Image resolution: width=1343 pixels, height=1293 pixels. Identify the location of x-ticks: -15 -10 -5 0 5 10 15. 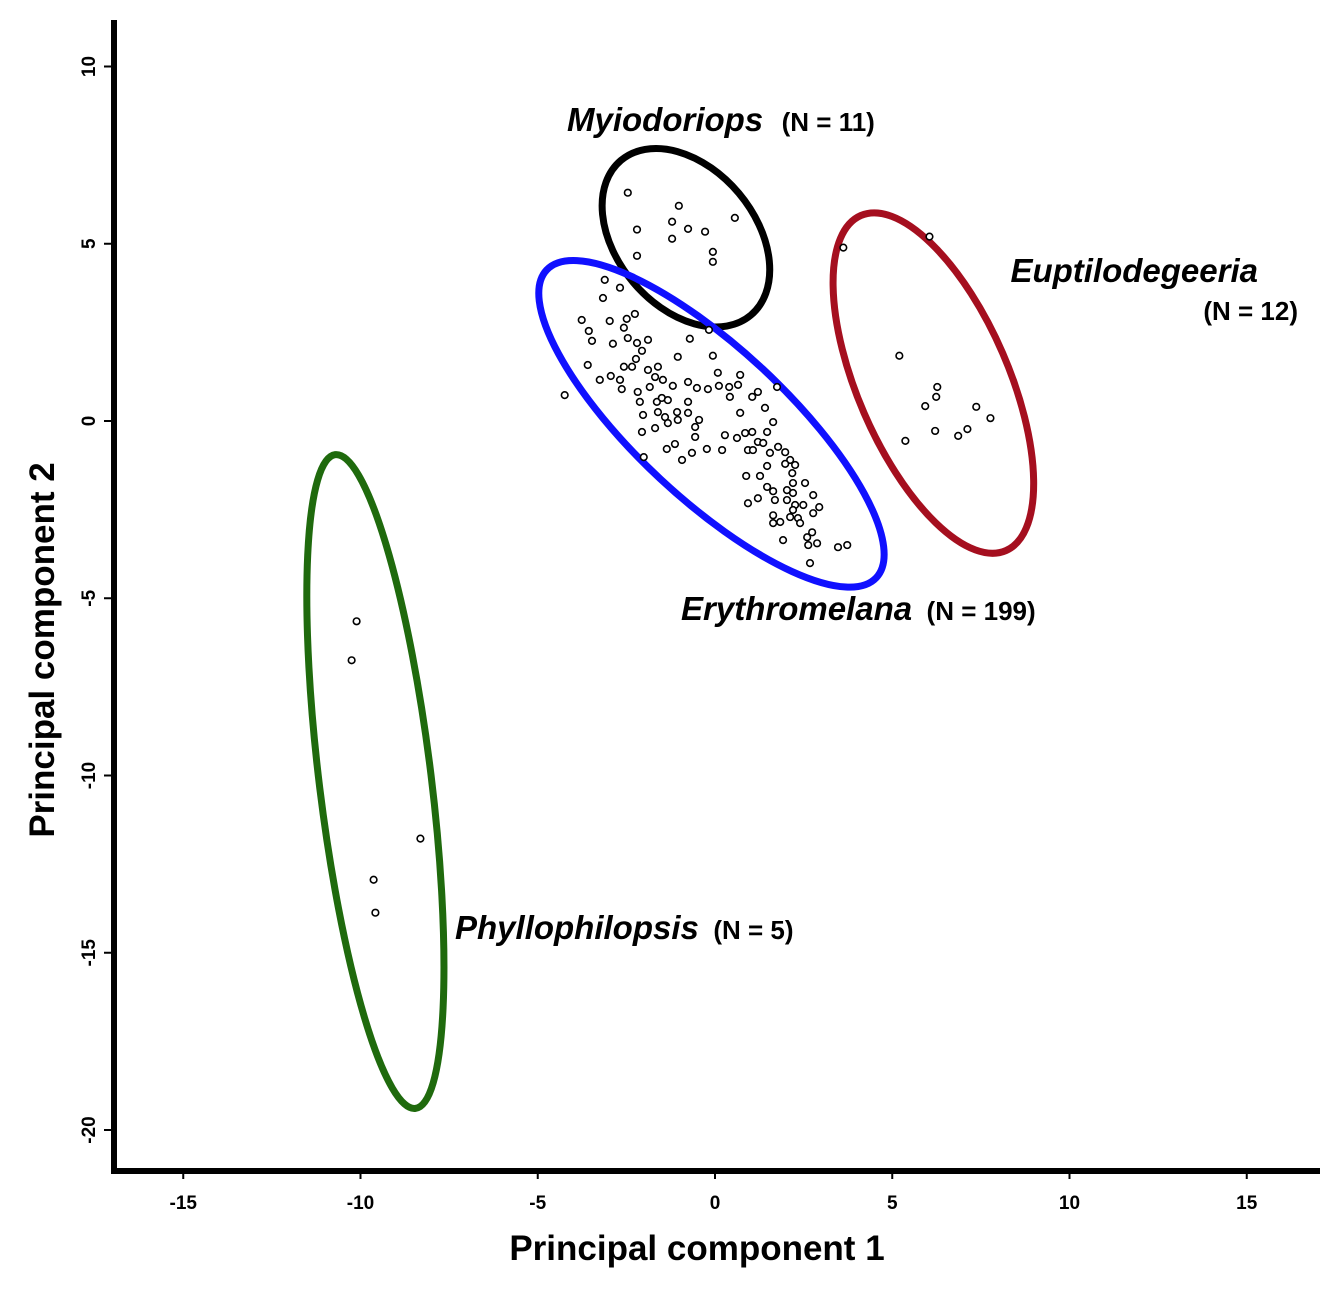
(714, 1192).